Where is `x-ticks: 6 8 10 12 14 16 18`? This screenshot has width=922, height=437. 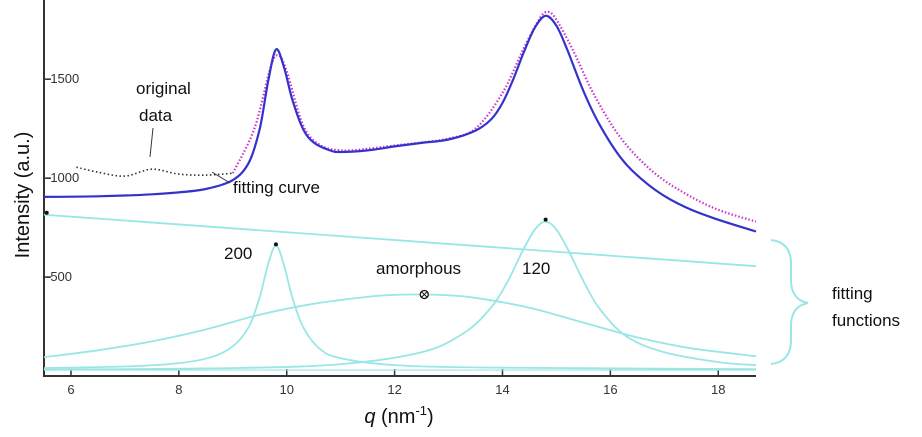
x-ticks: 6 8 10 12 14 16 18 is located at coordinates (396, 383).